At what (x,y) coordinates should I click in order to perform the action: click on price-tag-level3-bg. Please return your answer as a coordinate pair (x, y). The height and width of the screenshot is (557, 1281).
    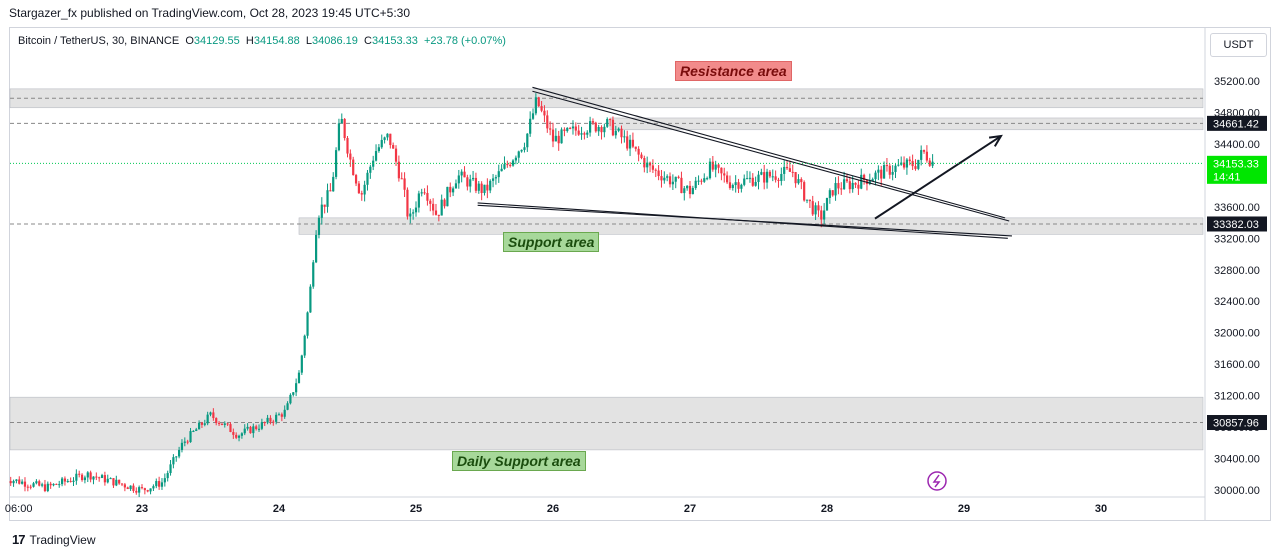
    Looking at the image, I should click on (1237, 423).